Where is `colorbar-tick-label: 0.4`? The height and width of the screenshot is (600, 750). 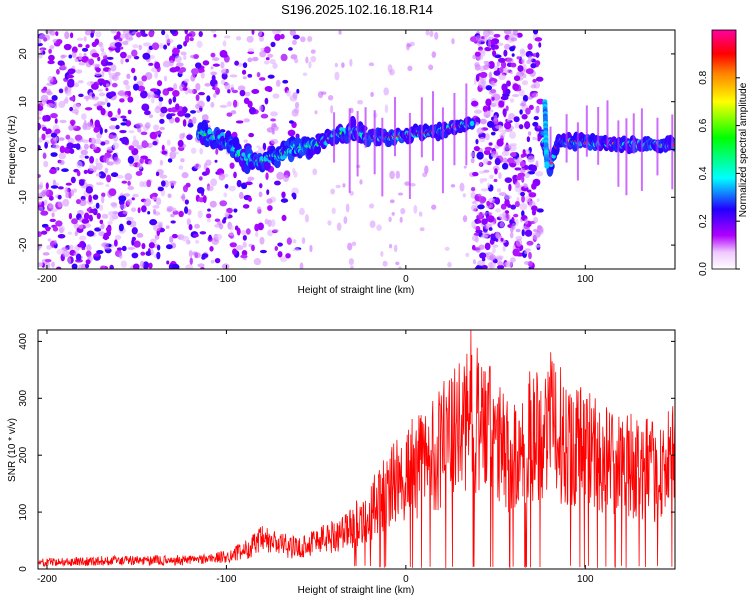 colorbar-tick-label: 0.4 is located at coordinates (703, 173).